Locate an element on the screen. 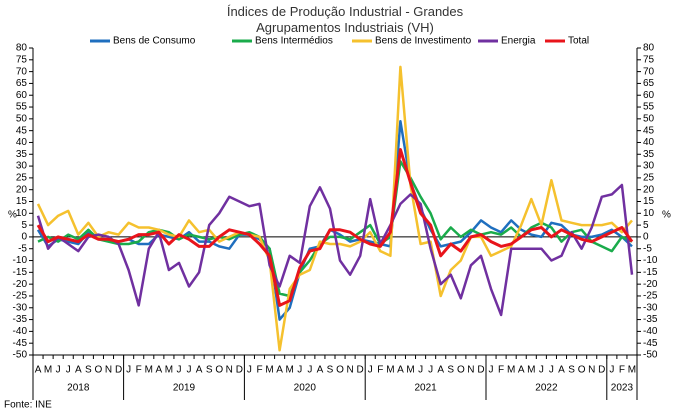 Image resolution: width=680 pixels, height=414 pixels. year-label: 2018 is located at coordinates (78, 388).